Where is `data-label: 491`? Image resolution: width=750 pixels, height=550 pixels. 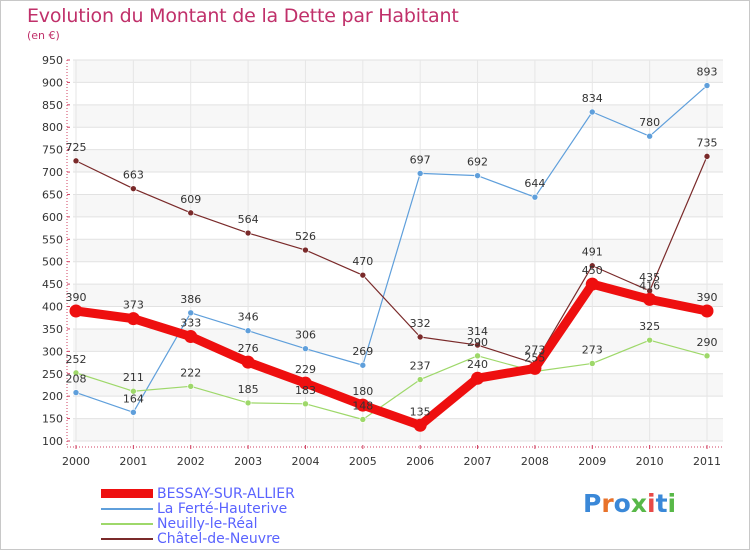 data-label: 491 is located at coordinates (592, 252).